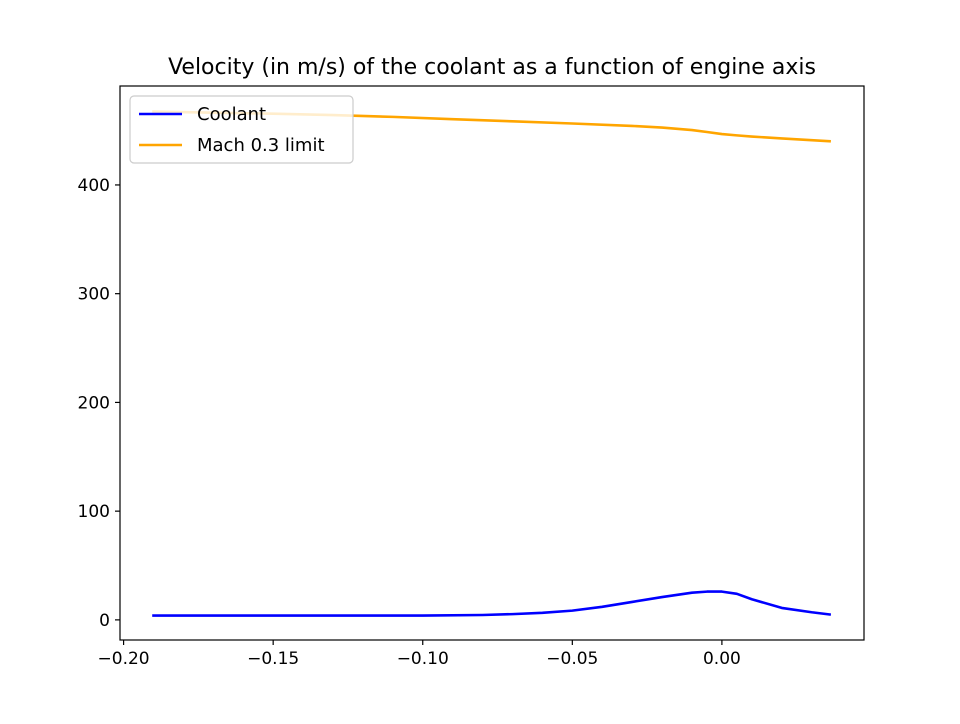 The image size is (960, 724). I want to click on y-tick-label: 300, so click(94, 295).